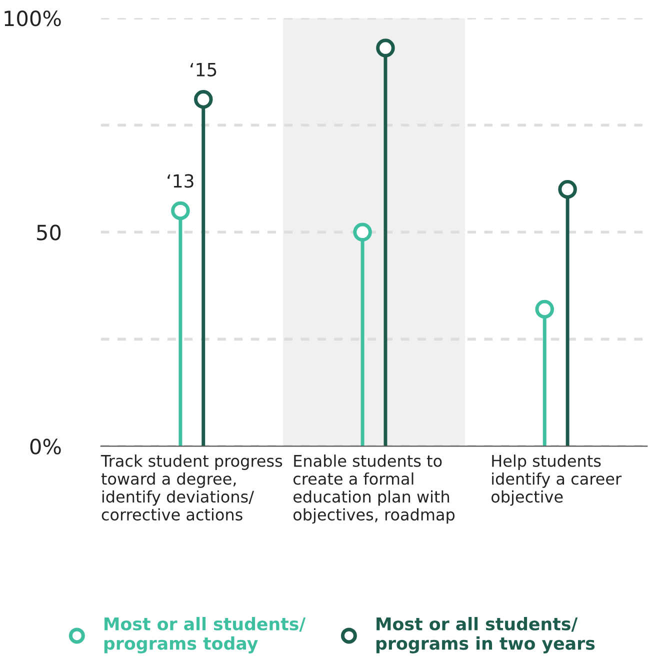  I want to click on y-tick-label: 100%, so click(32, 18).